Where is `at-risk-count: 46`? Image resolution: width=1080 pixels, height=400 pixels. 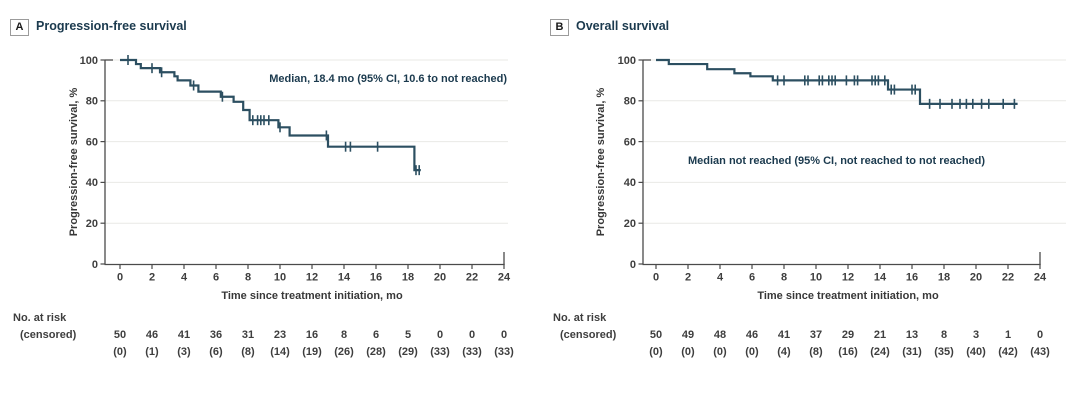 at-risk-count: 46 is located at coordinates (752, 335).